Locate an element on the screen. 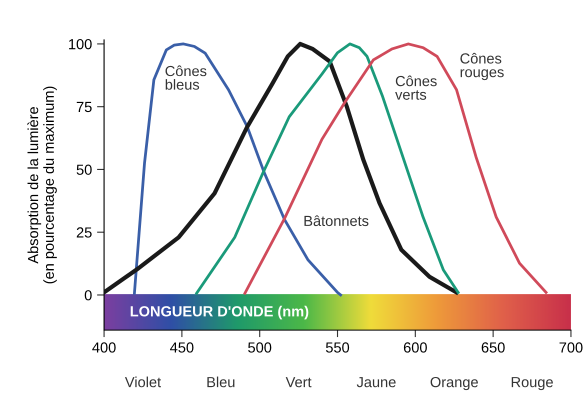  series-label: Cônes bleus is located at coordinates (186, 77).